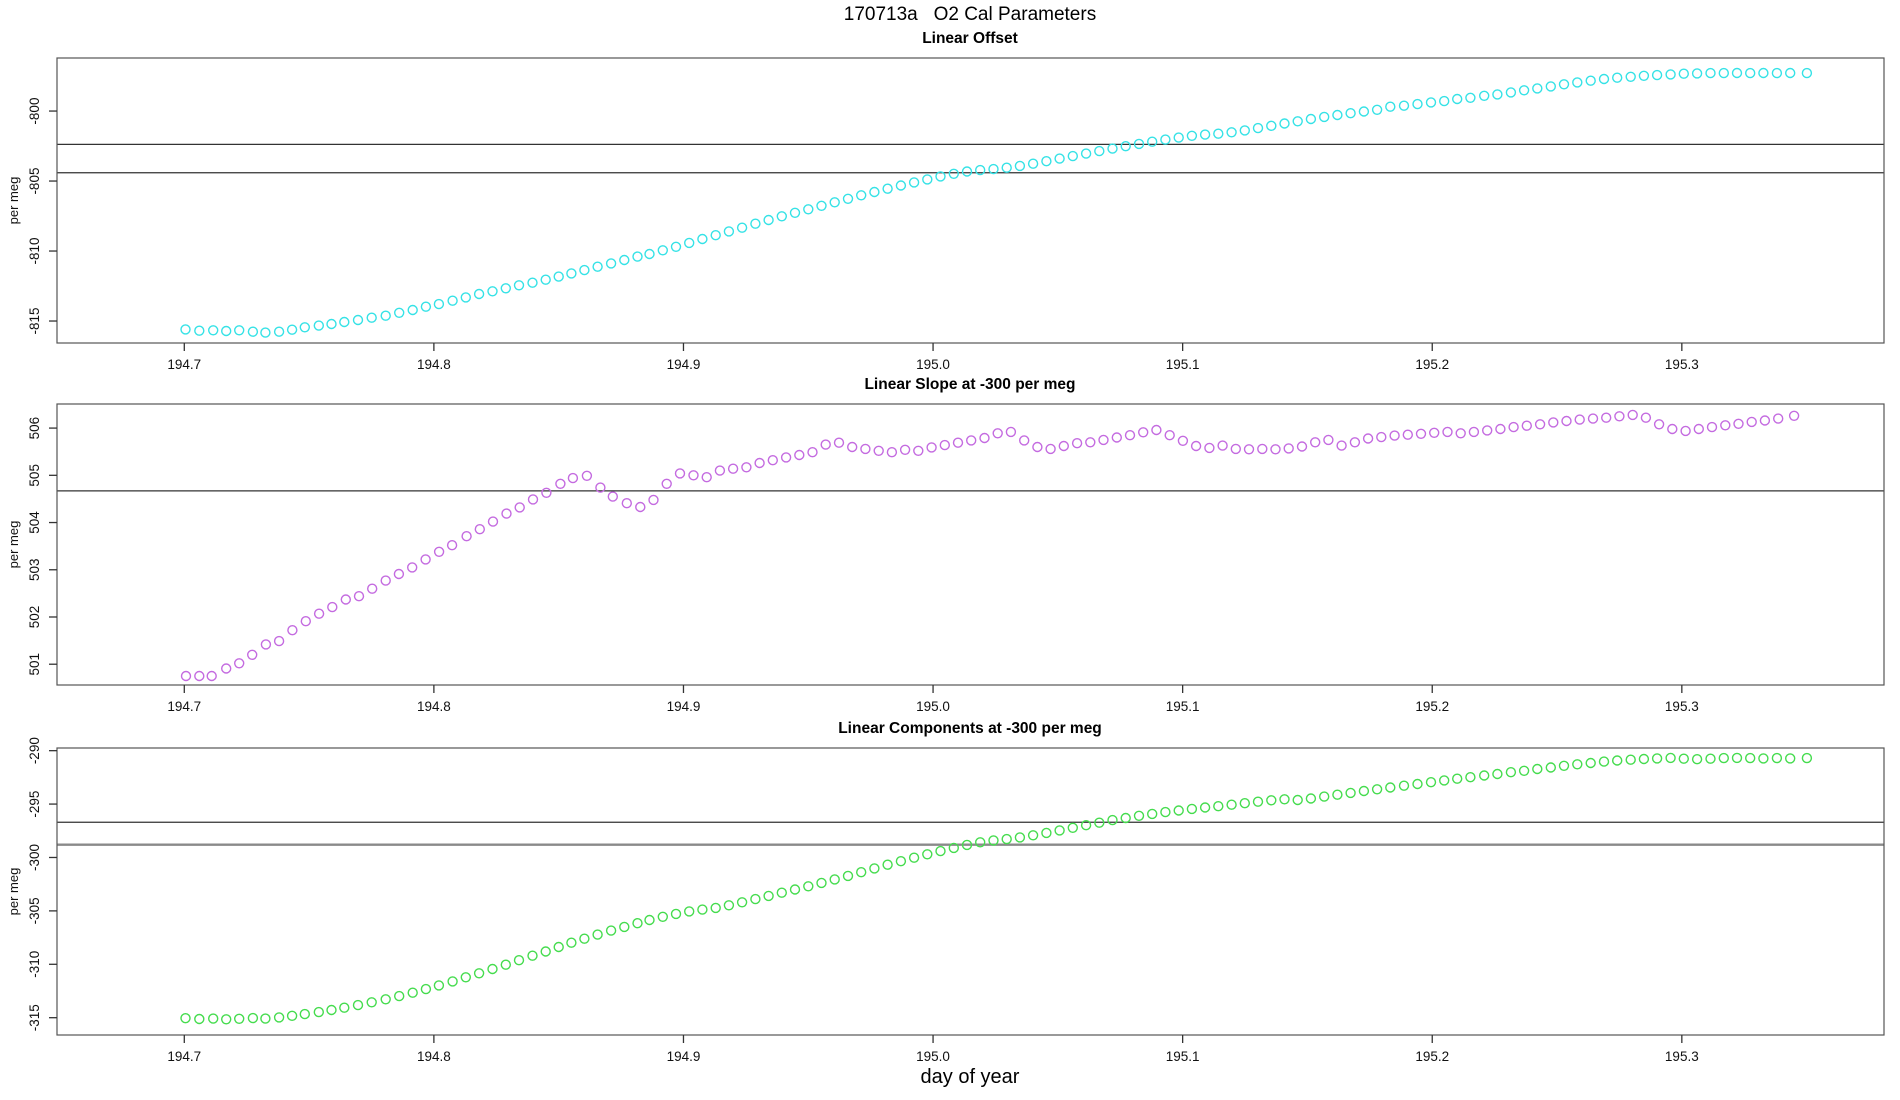 The image size is (1900, 1100). What do you see at coordinates (970, 14) in the screenshot?
I see `page-title: 170713a O2 Cal Parameters` at bounding box center [970, 14].